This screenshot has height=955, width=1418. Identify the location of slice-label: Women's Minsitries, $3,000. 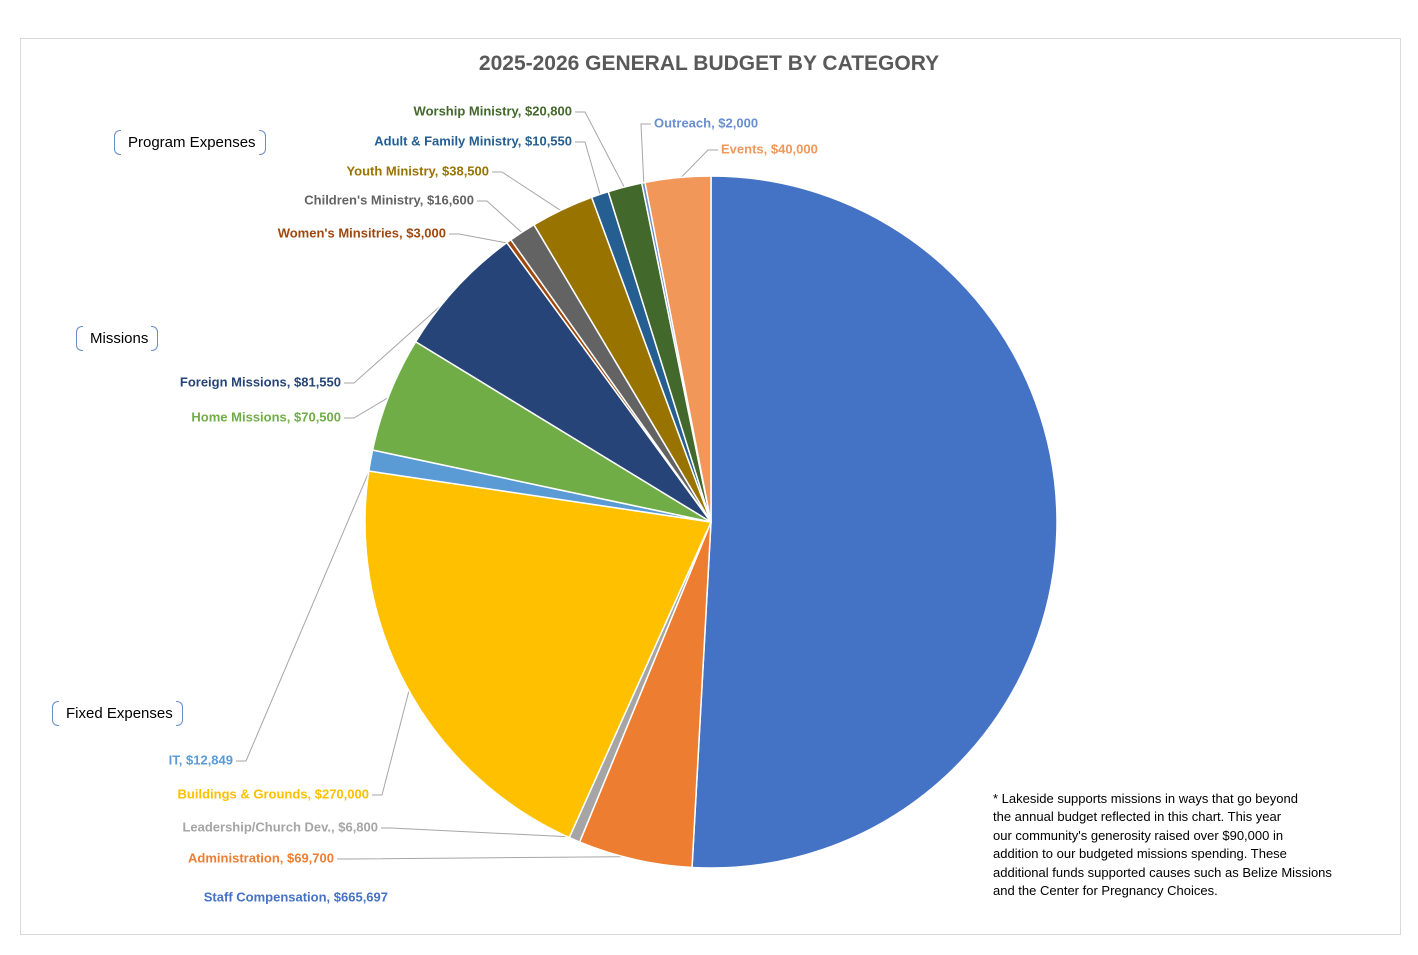
(362, 232).